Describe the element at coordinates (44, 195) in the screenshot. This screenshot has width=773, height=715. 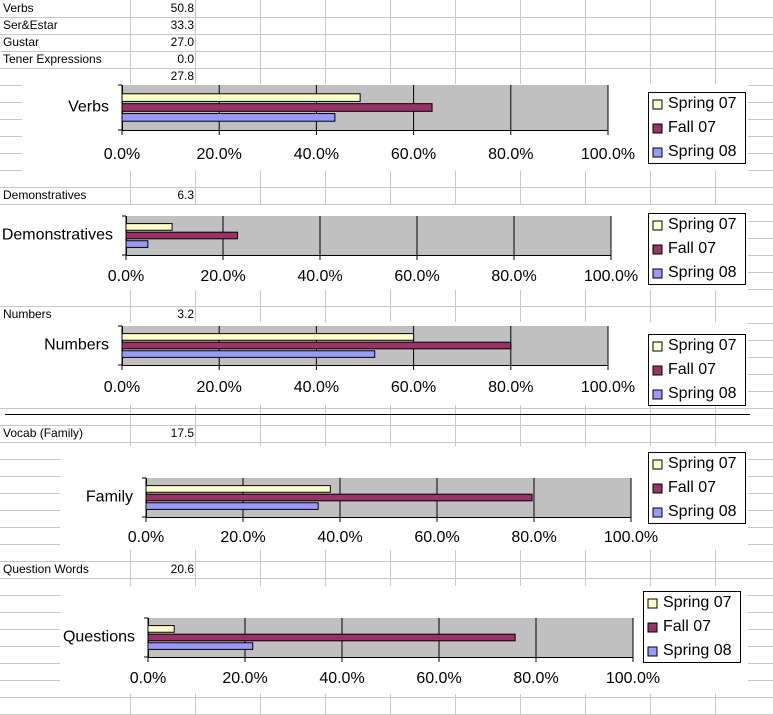
I see `cell-label: Demonstratives` at that location.